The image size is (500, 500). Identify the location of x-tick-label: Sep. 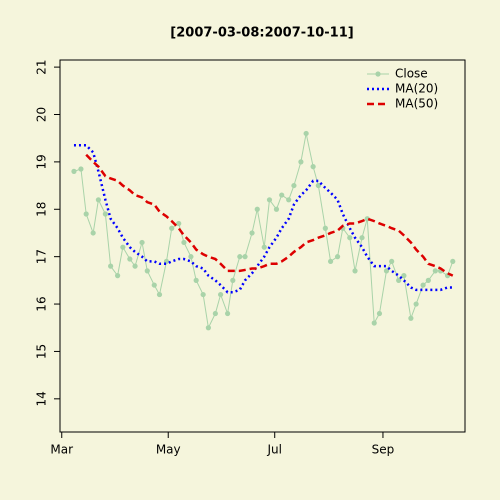
(383, 450).